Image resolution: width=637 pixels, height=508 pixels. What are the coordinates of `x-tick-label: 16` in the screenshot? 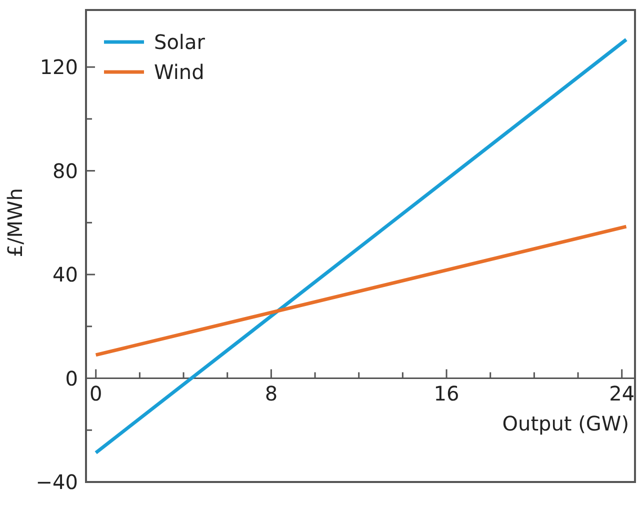 It's located at (447, 393).